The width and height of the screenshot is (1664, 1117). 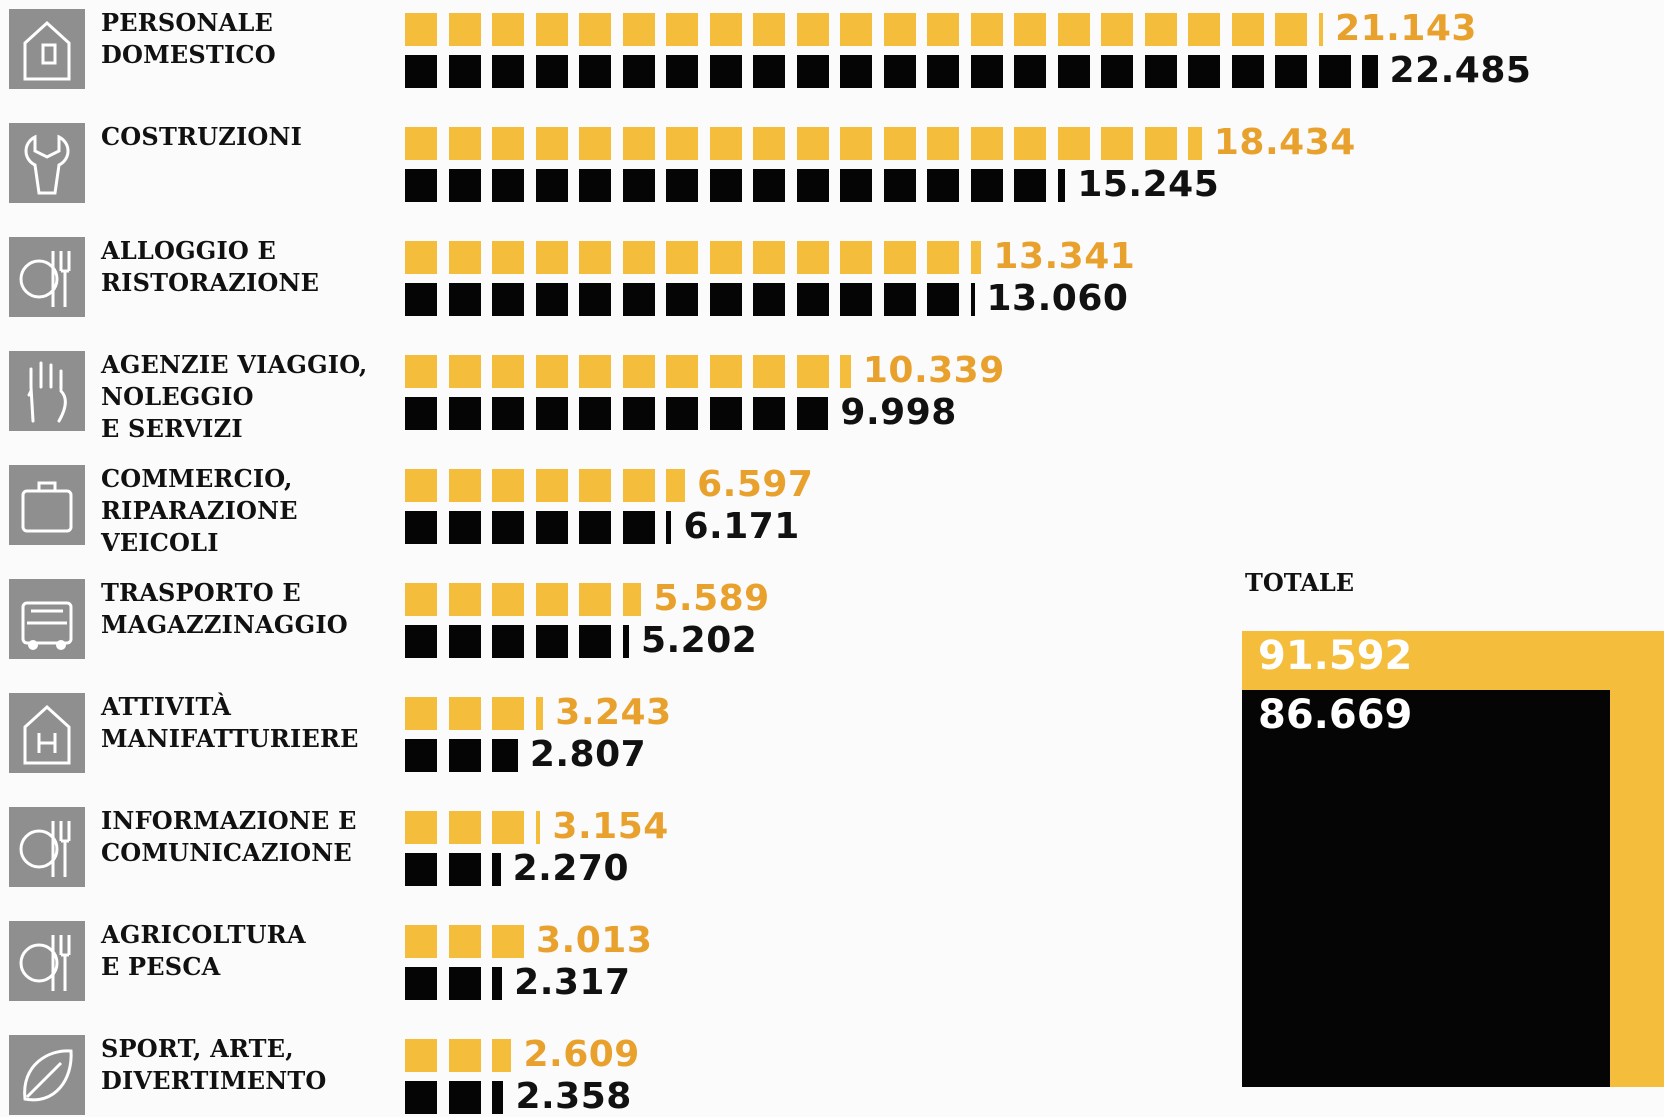 I want to click on value-label-series-b: 9.998, so click(x=898, y=412).